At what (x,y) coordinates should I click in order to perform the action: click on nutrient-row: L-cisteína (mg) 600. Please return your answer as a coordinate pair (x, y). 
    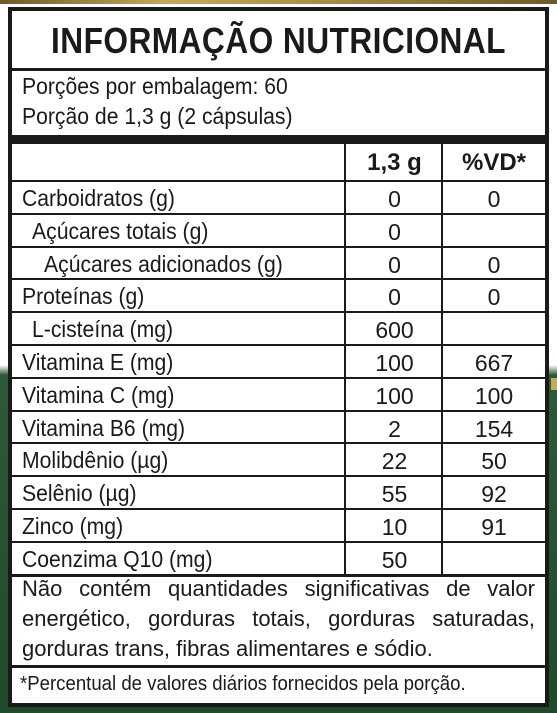
    Looking at the image, I should click on (278, 328).